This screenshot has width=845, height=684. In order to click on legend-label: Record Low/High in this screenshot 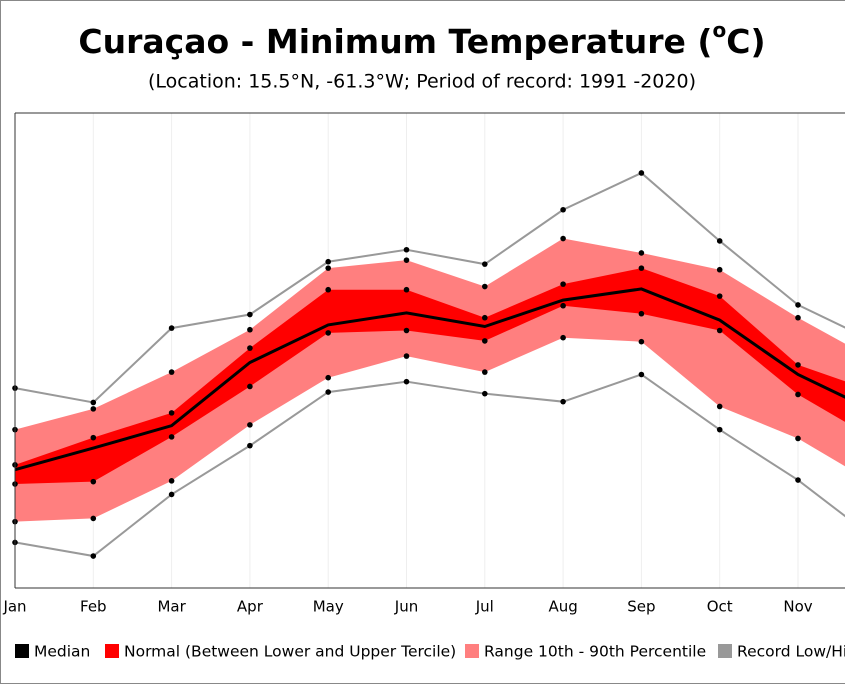, I will do `click(791, 652)`.